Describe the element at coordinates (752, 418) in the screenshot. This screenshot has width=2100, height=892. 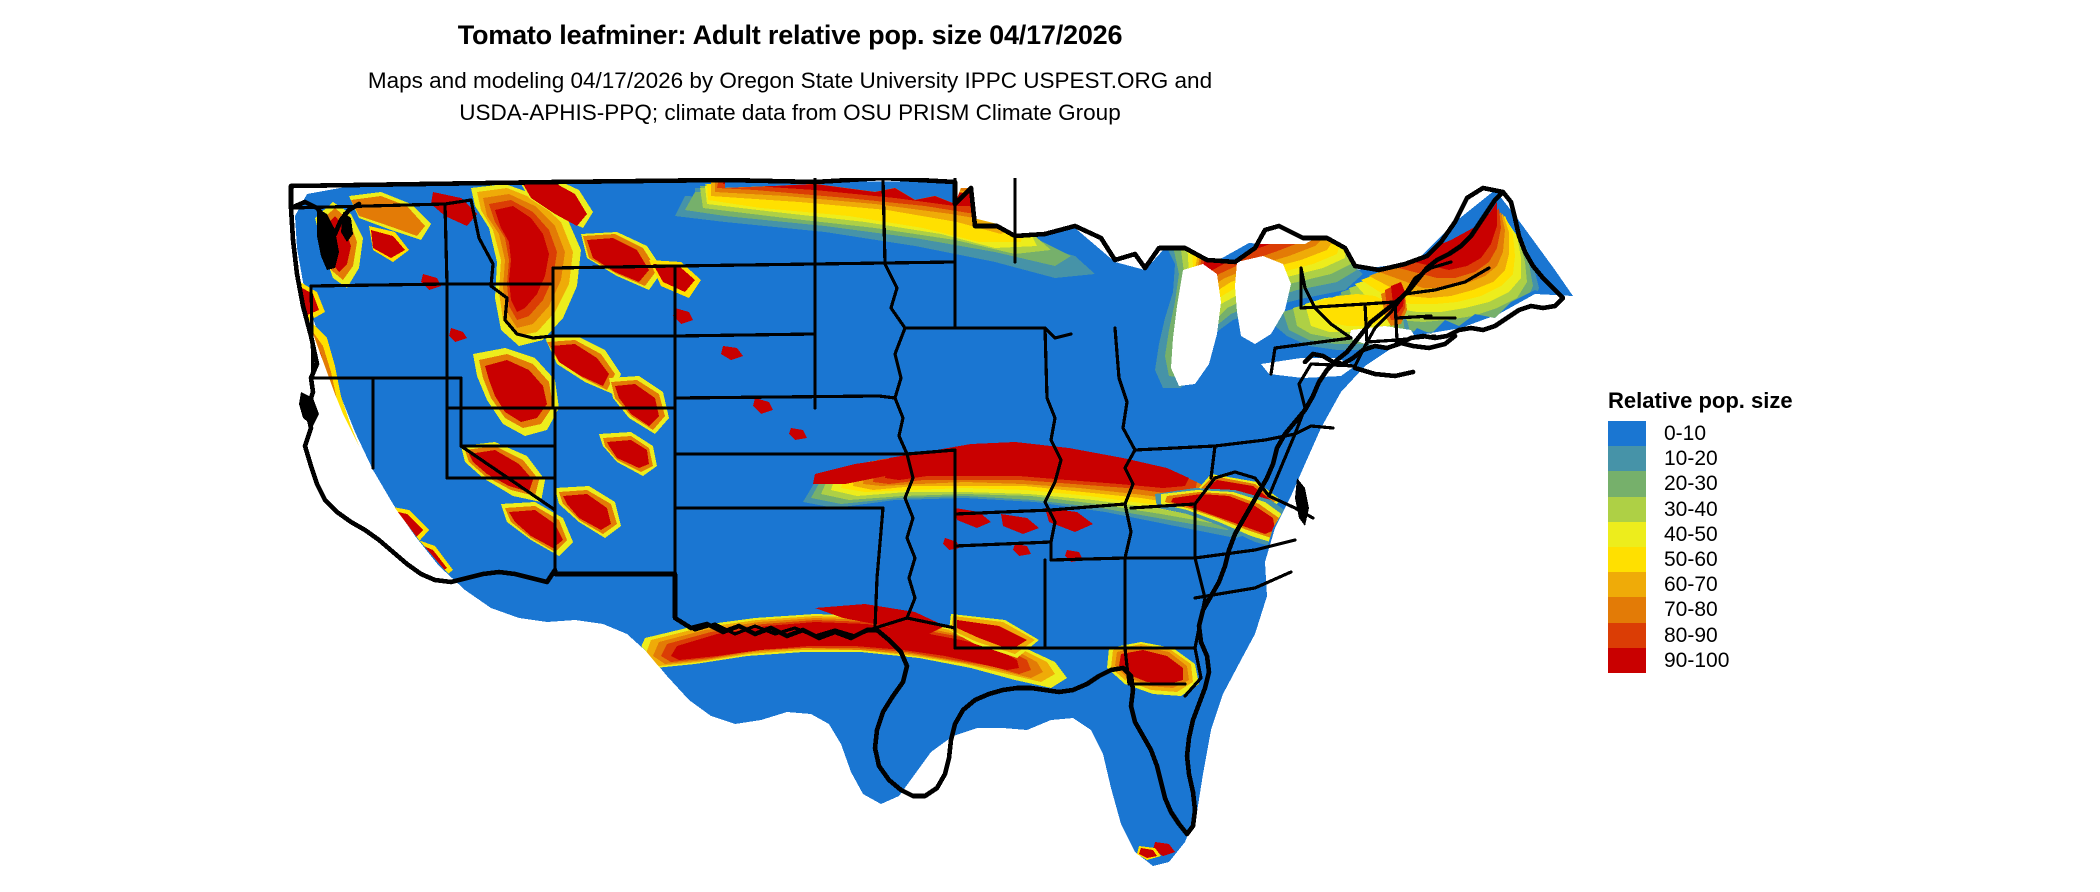
I see `raster-misc-specks` at that location.